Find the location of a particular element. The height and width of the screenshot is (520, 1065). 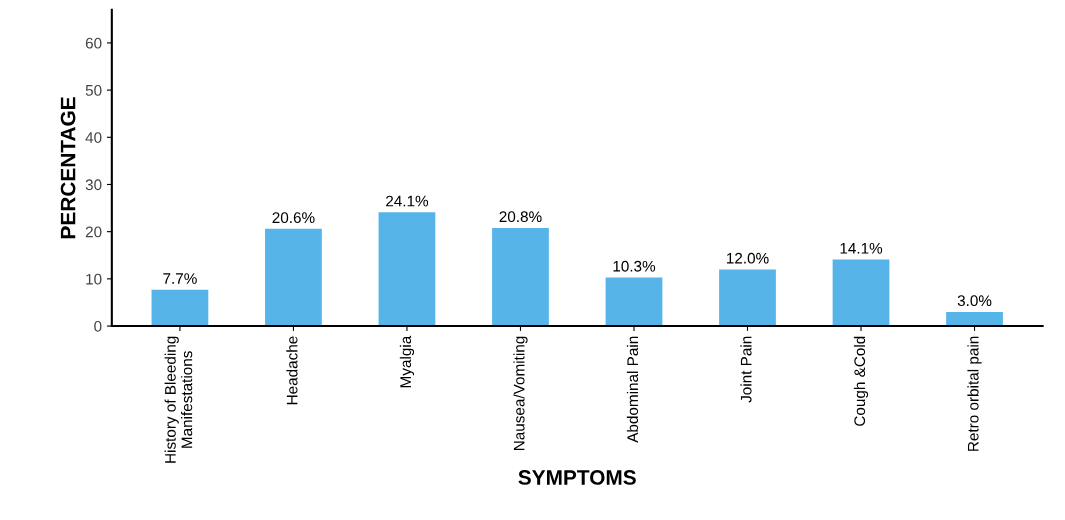

y-tick-label: 40 is located at coordinates (93, 137).